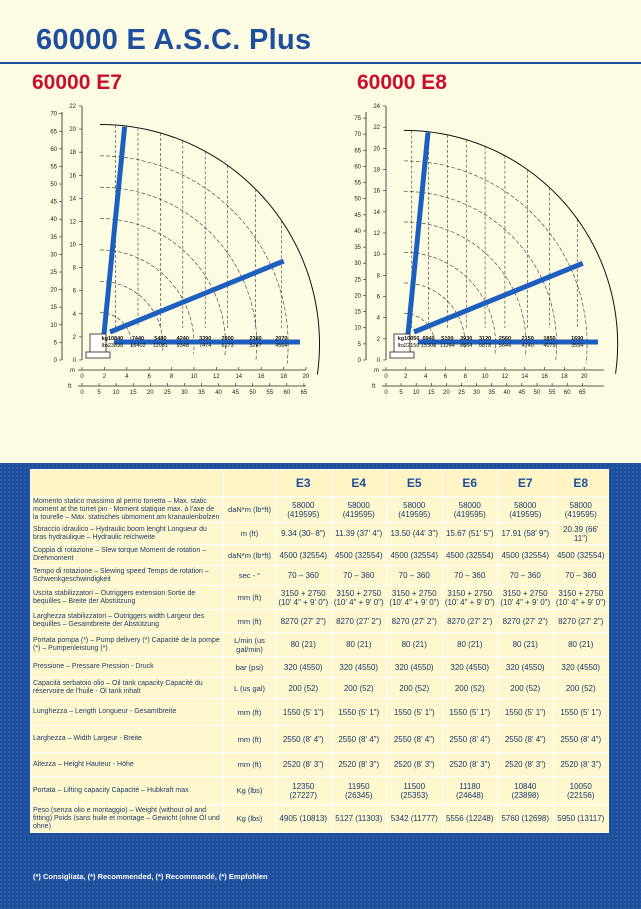 This screenshot has height=909, width=641. I want to click on row-label: Pressione – Pressare Pression - Druck, so click(127, 667).